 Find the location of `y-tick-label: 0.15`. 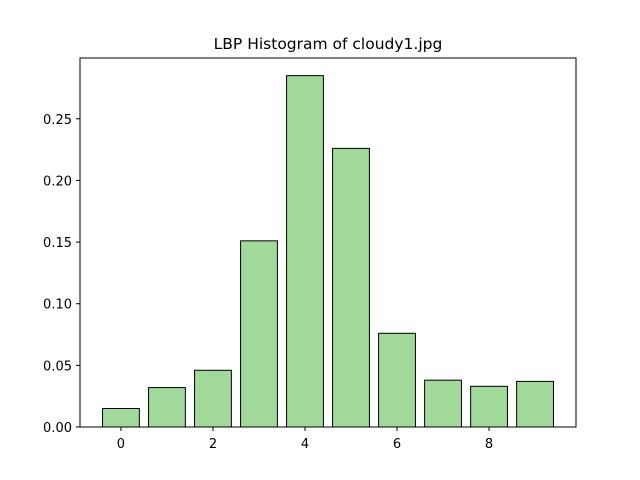

y-tick-label: 0.15 is located at coordinates (57, 243).